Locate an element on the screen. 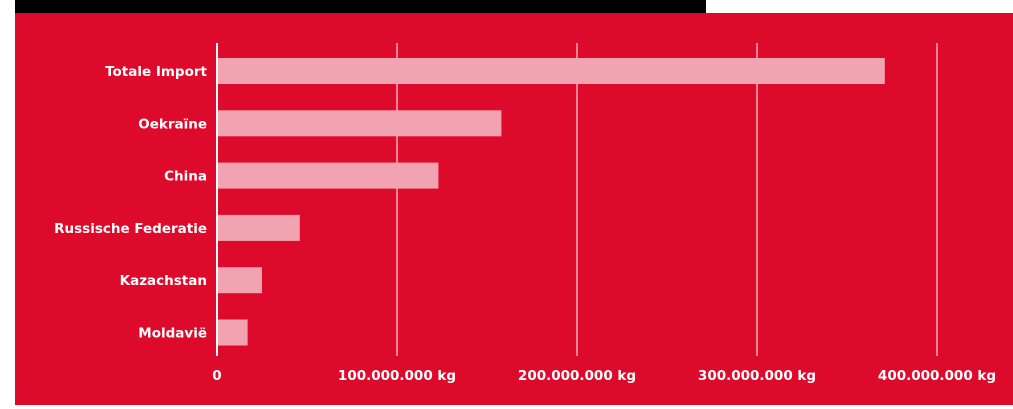 The height and width of the screenshot is (409, 1013). category-label: Moldavië is located at coordinates (172, 334).